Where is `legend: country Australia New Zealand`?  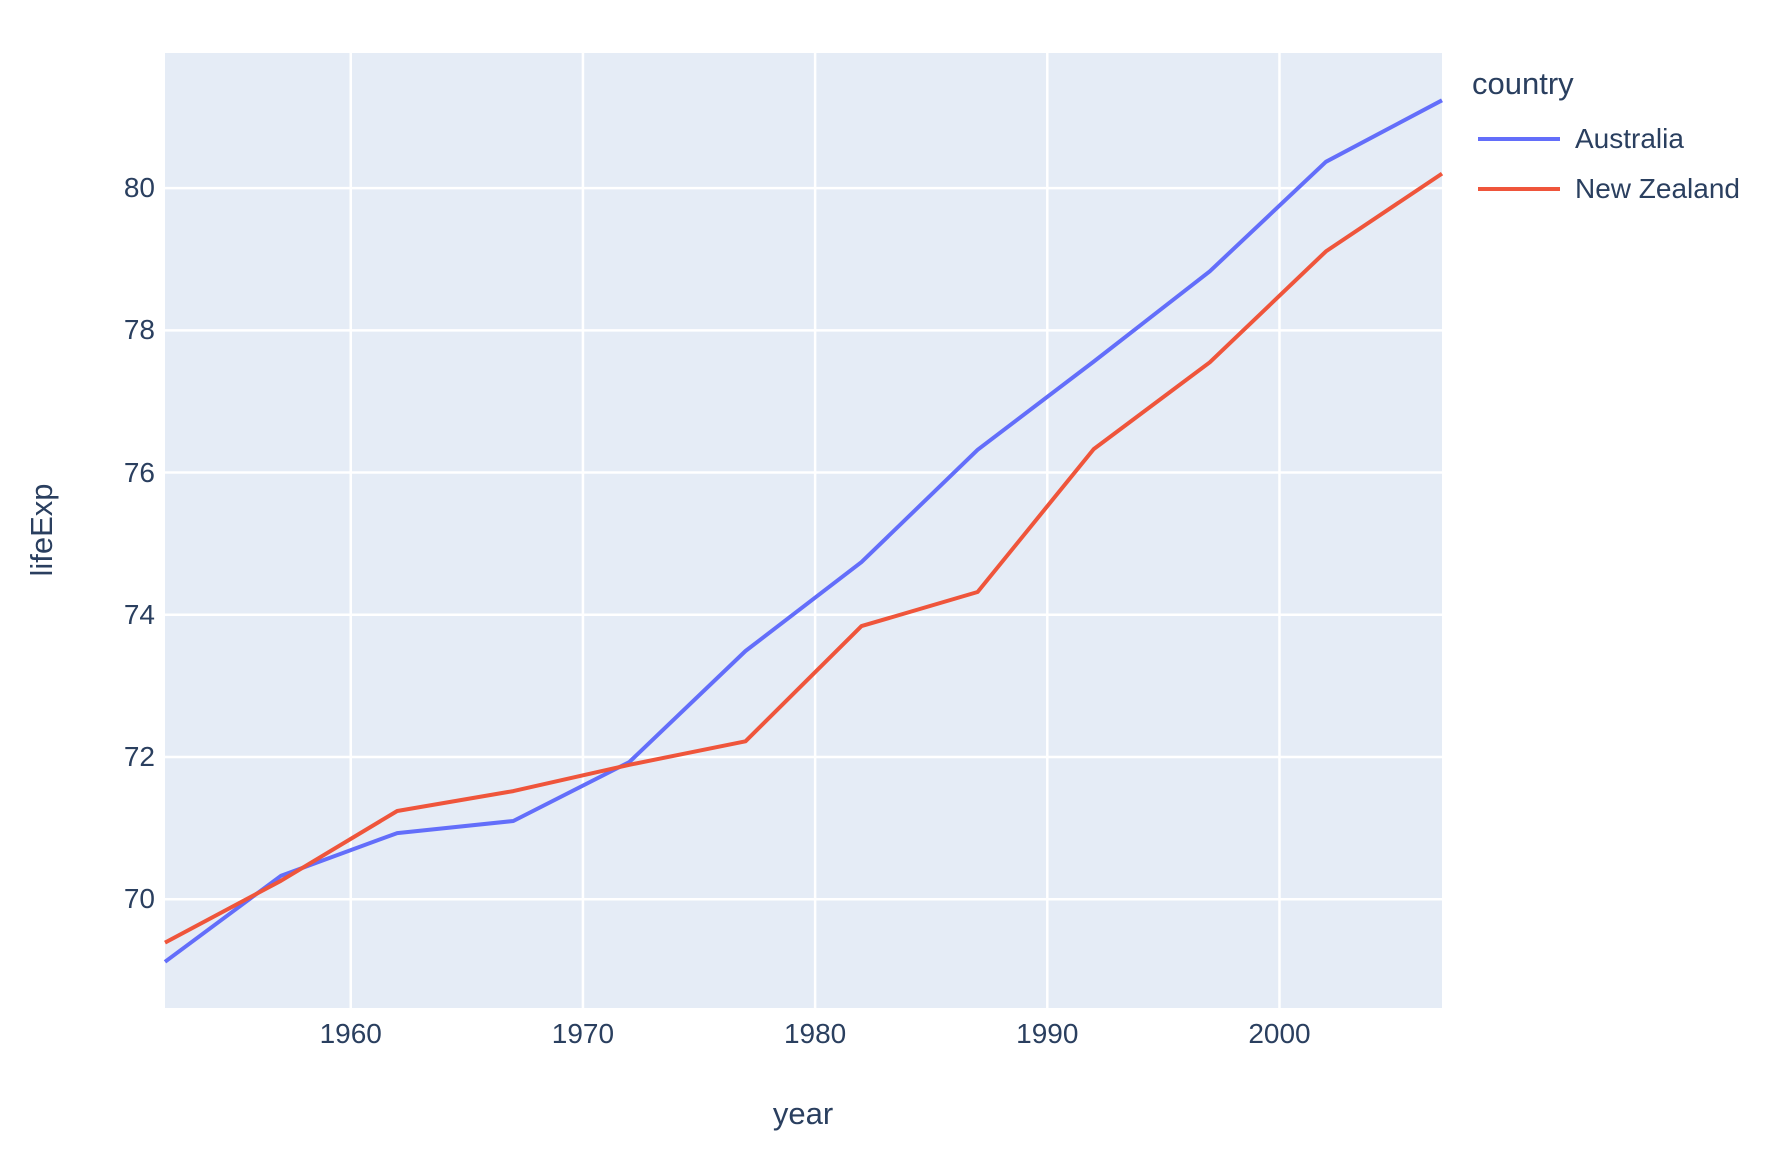
legend: country Australia New Zealand is located at coordinates (1606, 139).